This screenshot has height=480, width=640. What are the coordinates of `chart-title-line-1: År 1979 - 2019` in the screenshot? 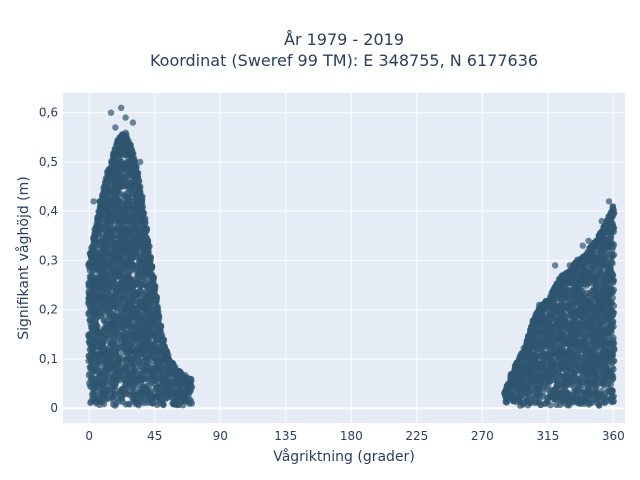 It's located at (344, 39).